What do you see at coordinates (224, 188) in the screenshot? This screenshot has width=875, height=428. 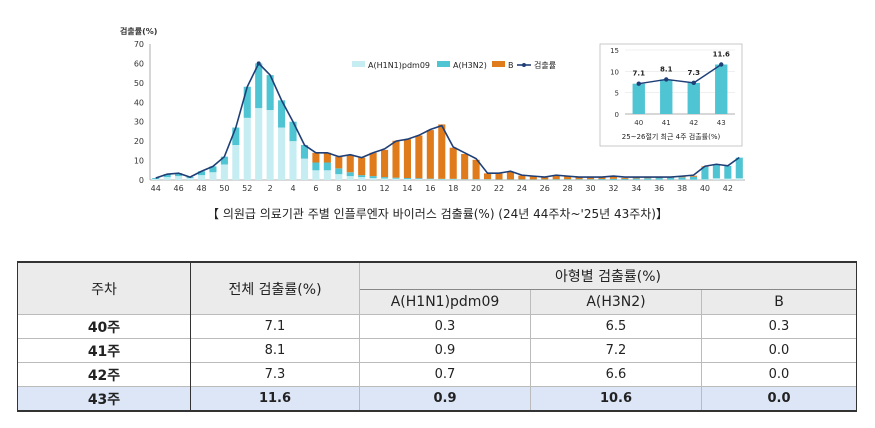 I see `x-tick-label: 50` at bounding box center [224, 188].